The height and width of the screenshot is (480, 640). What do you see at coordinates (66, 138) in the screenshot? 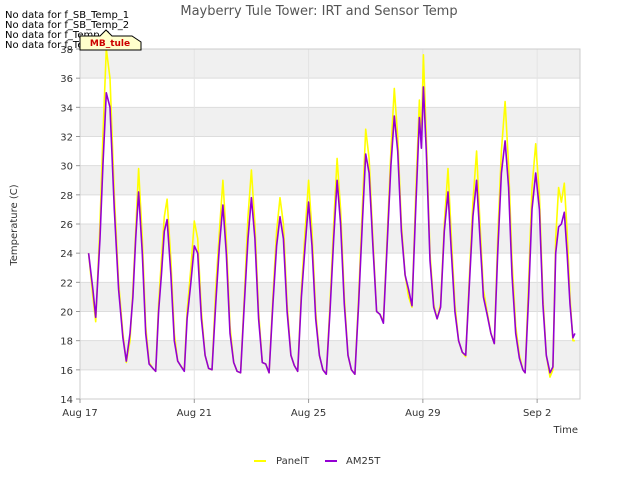
I see `y-tick-label: 32` at bounding box center [66, 138].